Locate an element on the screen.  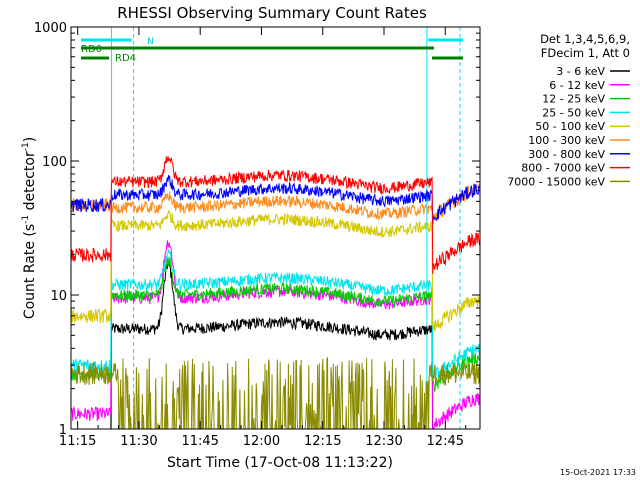
x-tick-label-3: 12:00 is located at coordinates (261, 441).